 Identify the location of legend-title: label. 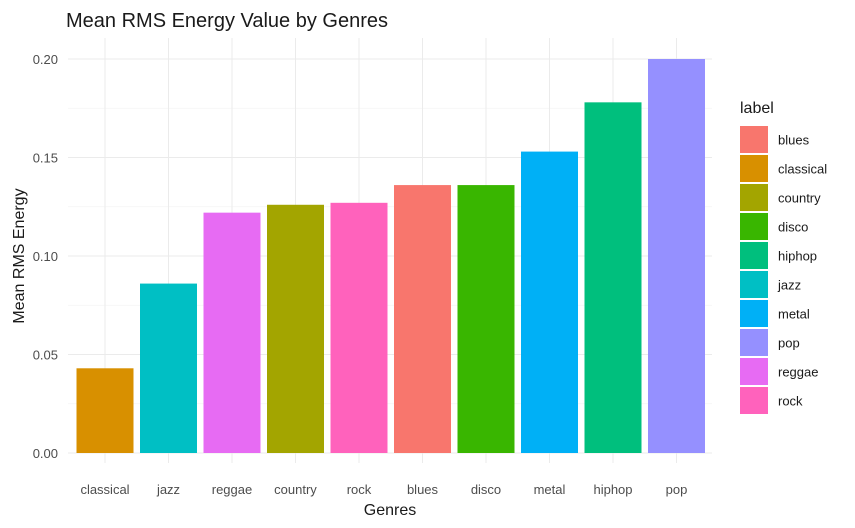
(757, 108).